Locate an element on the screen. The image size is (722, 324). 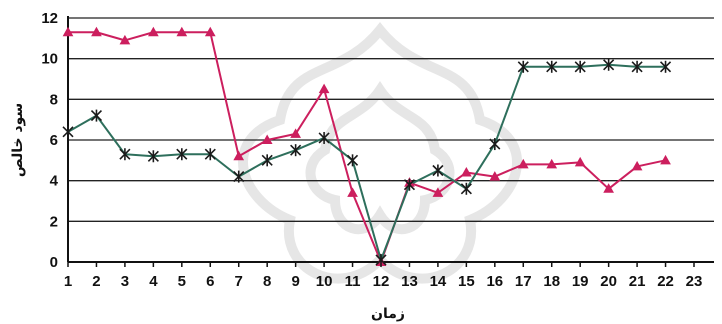
x-tick-label: 18 is located at coordinates (551, 281).